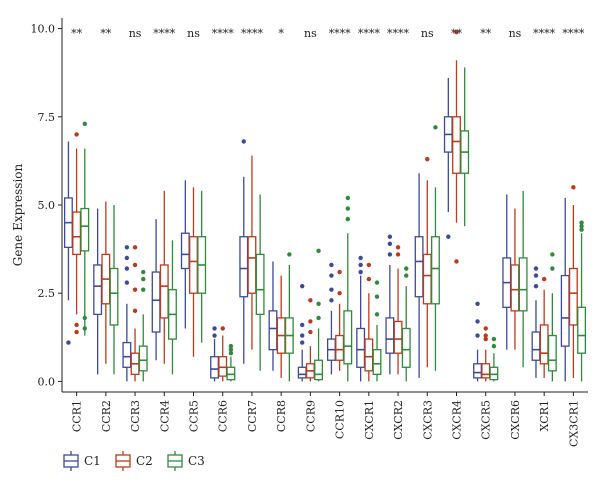  Describe the element at coordinates (214, 354) in the screenshot. I see `box-C1-CCR6` at that location.